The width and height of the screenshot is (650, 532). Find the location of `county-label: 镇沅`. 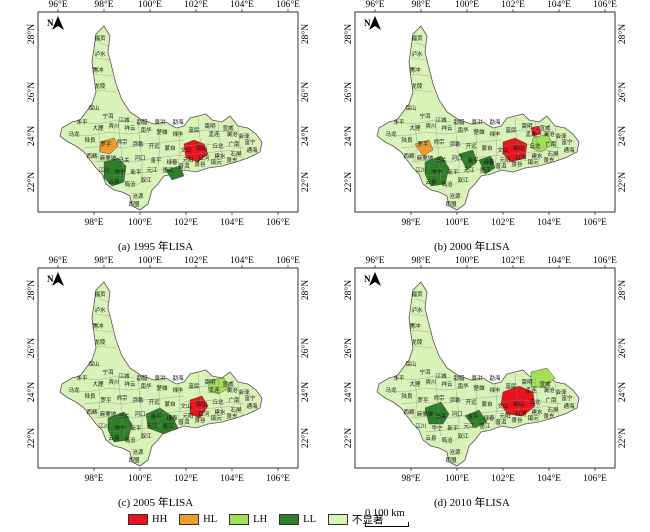

county-label: 镇沅 is located at coordinates (533, 418).